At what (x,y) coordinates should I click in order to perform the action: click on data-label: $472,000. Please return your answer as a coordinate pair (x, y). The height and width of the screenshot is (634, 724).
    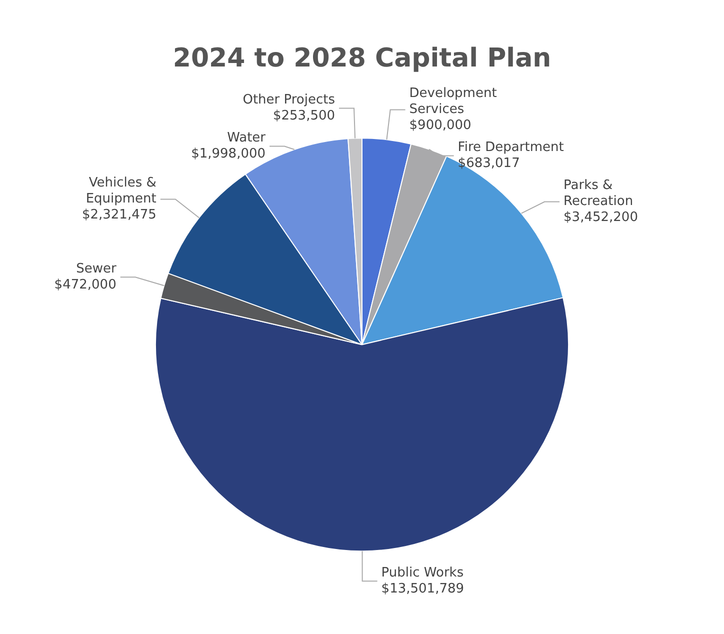
    Looking at the image, I should click on (85, 284).